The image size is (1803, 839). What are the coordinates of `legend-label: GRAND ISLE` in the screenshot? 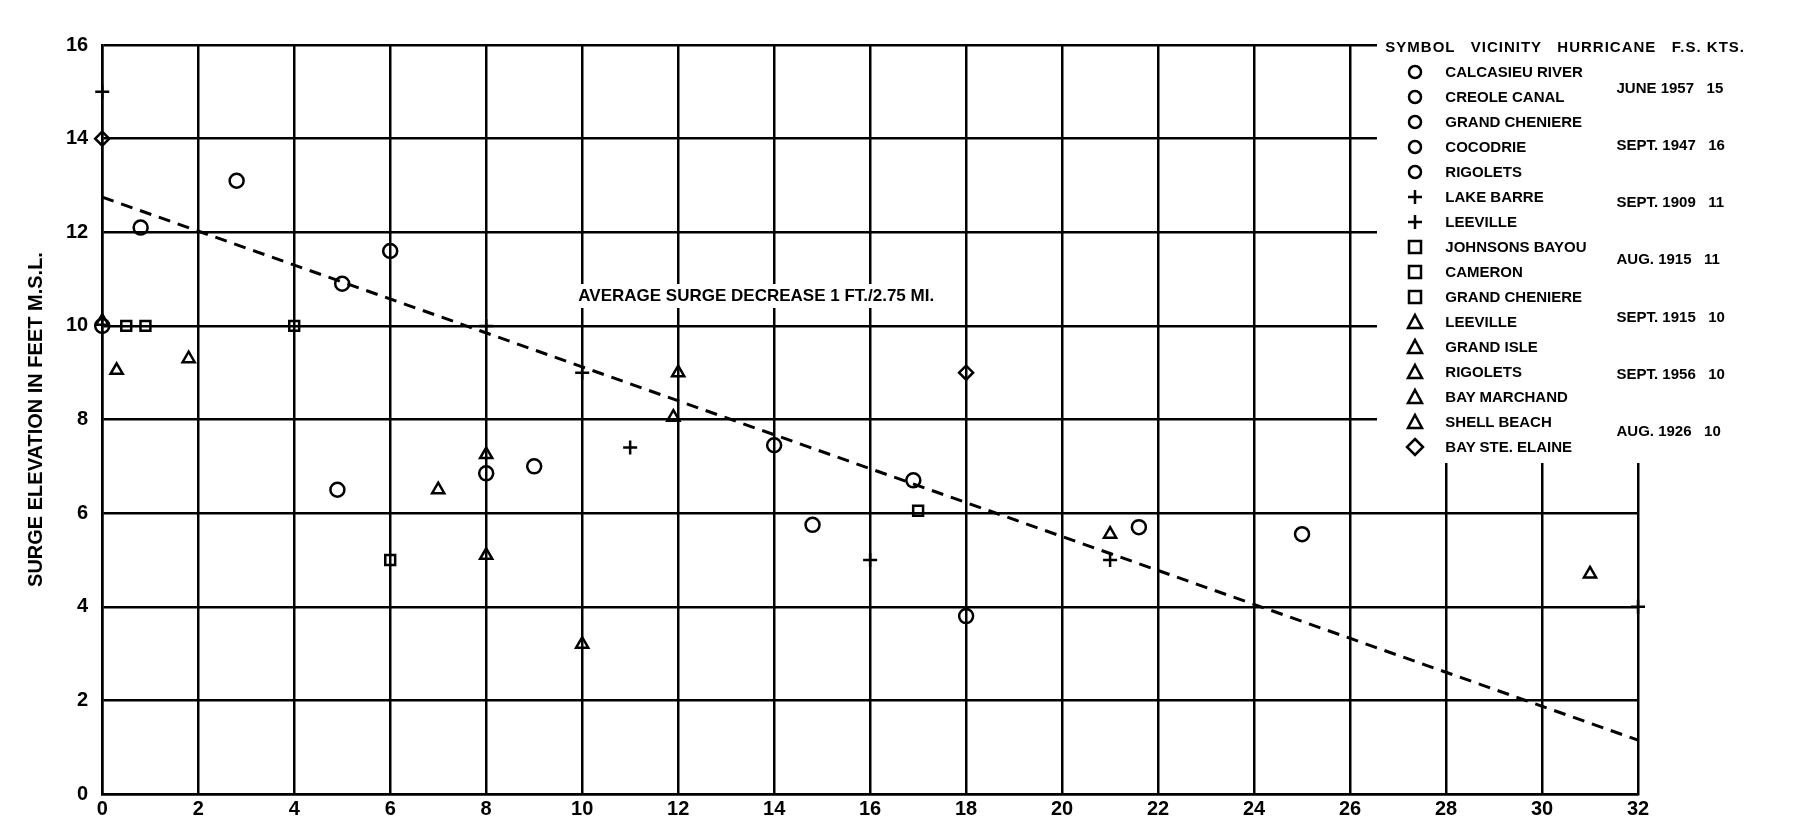 It's located at (1491, 347).